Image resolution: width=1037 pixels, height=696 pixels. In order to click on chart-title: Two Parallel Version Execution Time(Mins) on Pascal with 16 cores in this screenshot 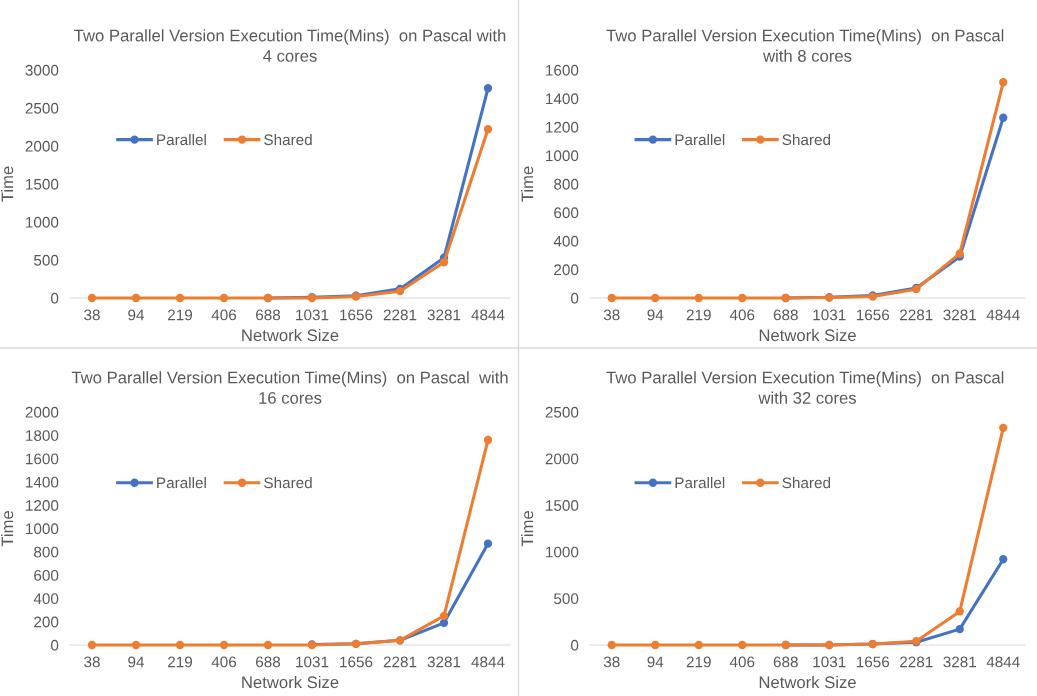, I will do `click(289, 387)`.